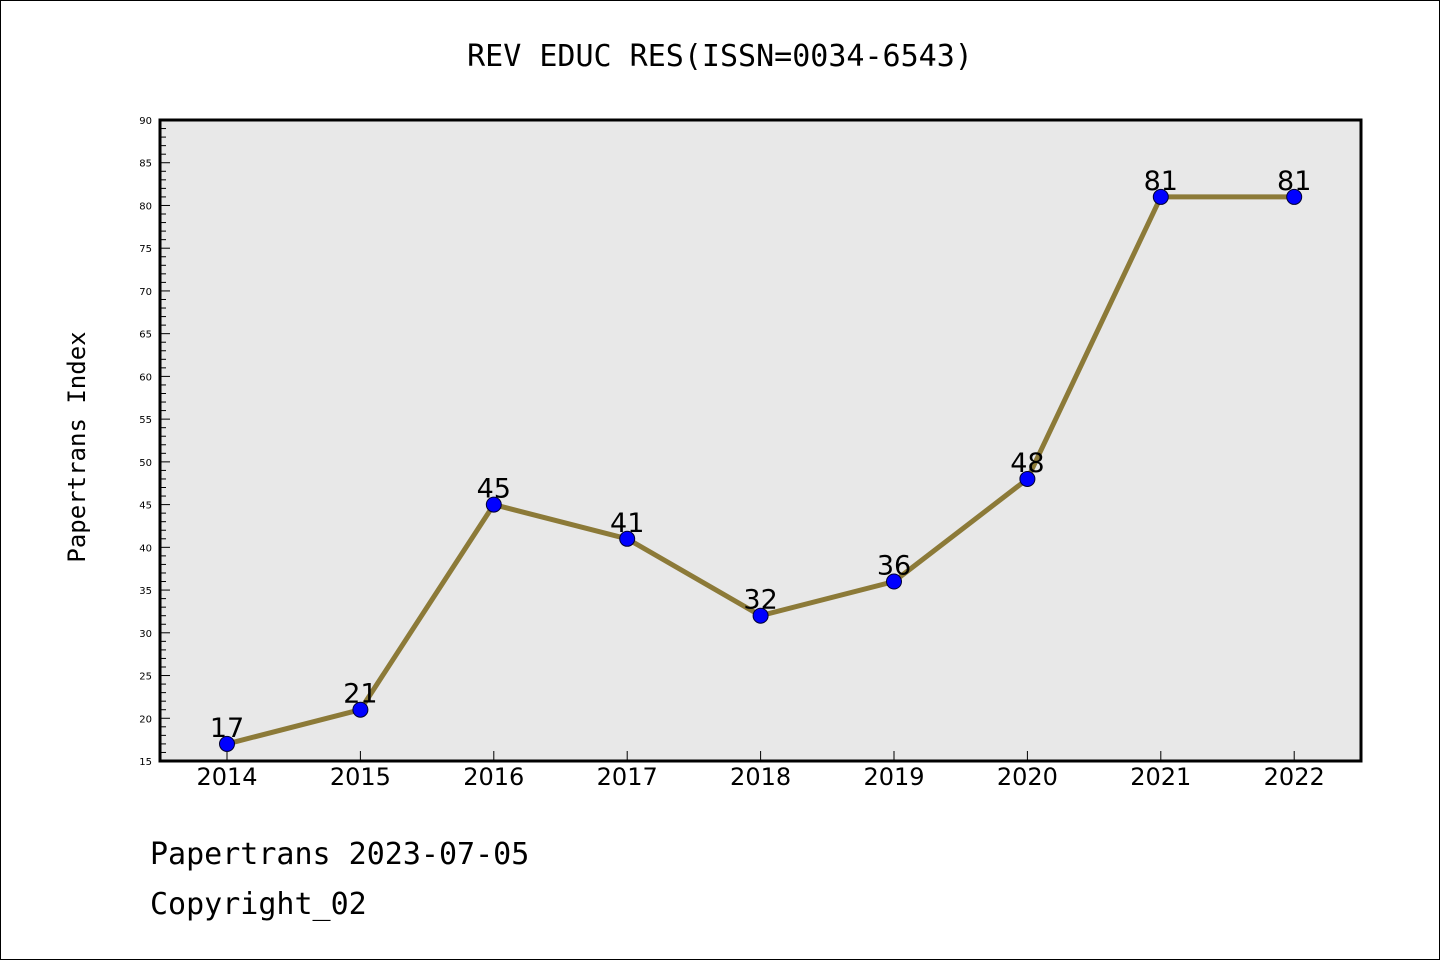 This screenshot has height=960, width=1440. Describe the element at coordinates (145, 292) in the screenshot. I see `y-tick-label: 70` at that location.